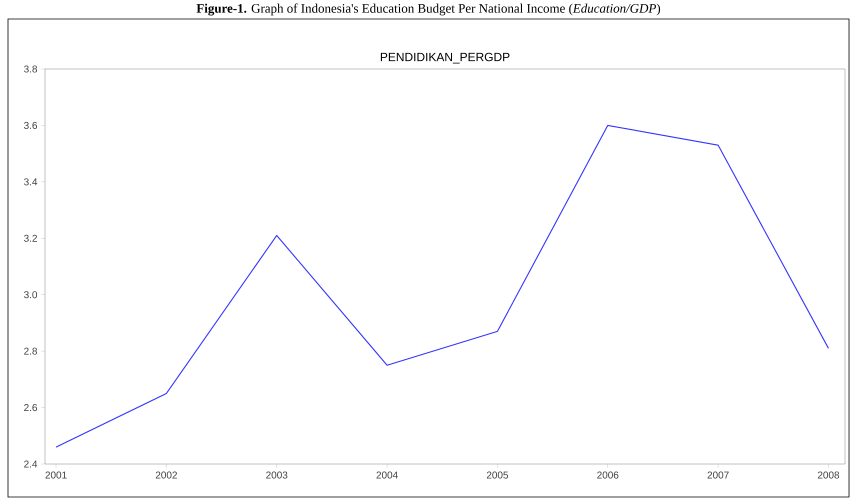 The width and height of the screenshot is (857, 499). I want to click on y-tick-label: 3.8, so click(31, 69).